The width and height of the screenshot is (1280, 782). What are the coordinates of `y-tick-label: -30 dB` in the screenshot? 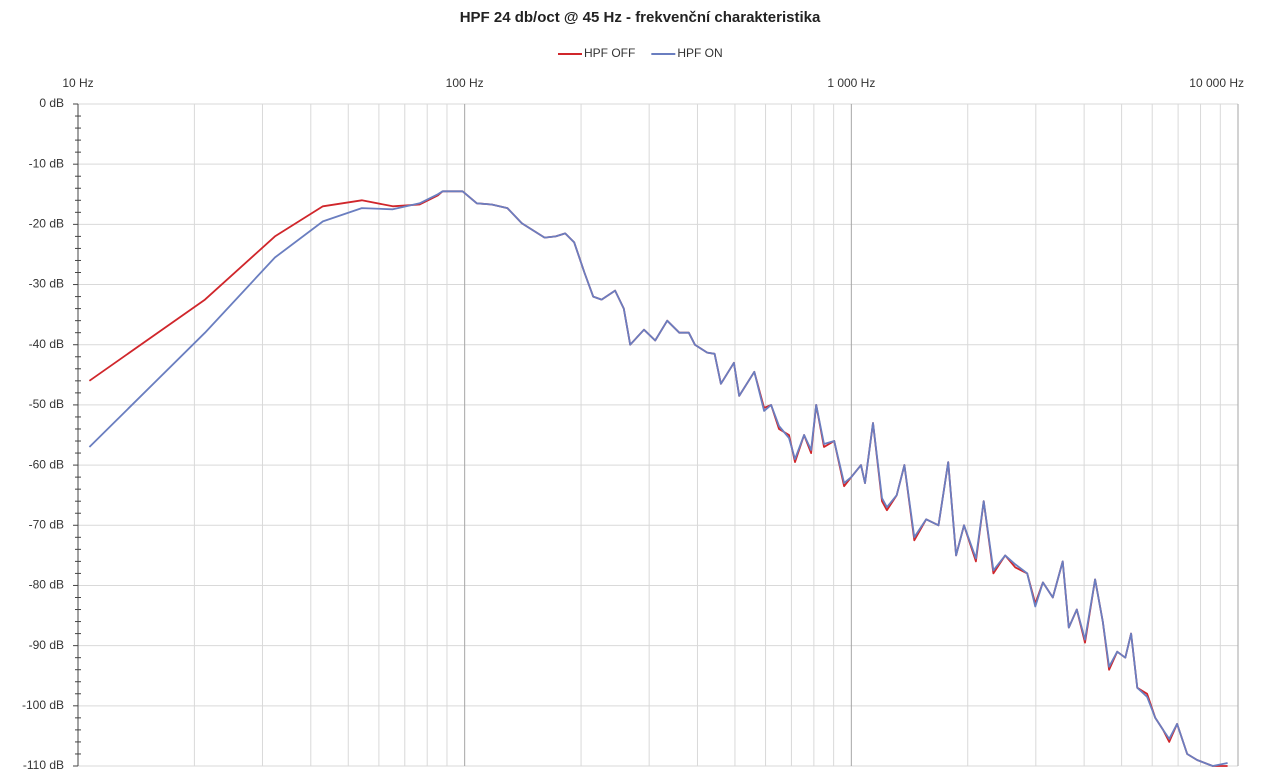 It's located at (46, 284).